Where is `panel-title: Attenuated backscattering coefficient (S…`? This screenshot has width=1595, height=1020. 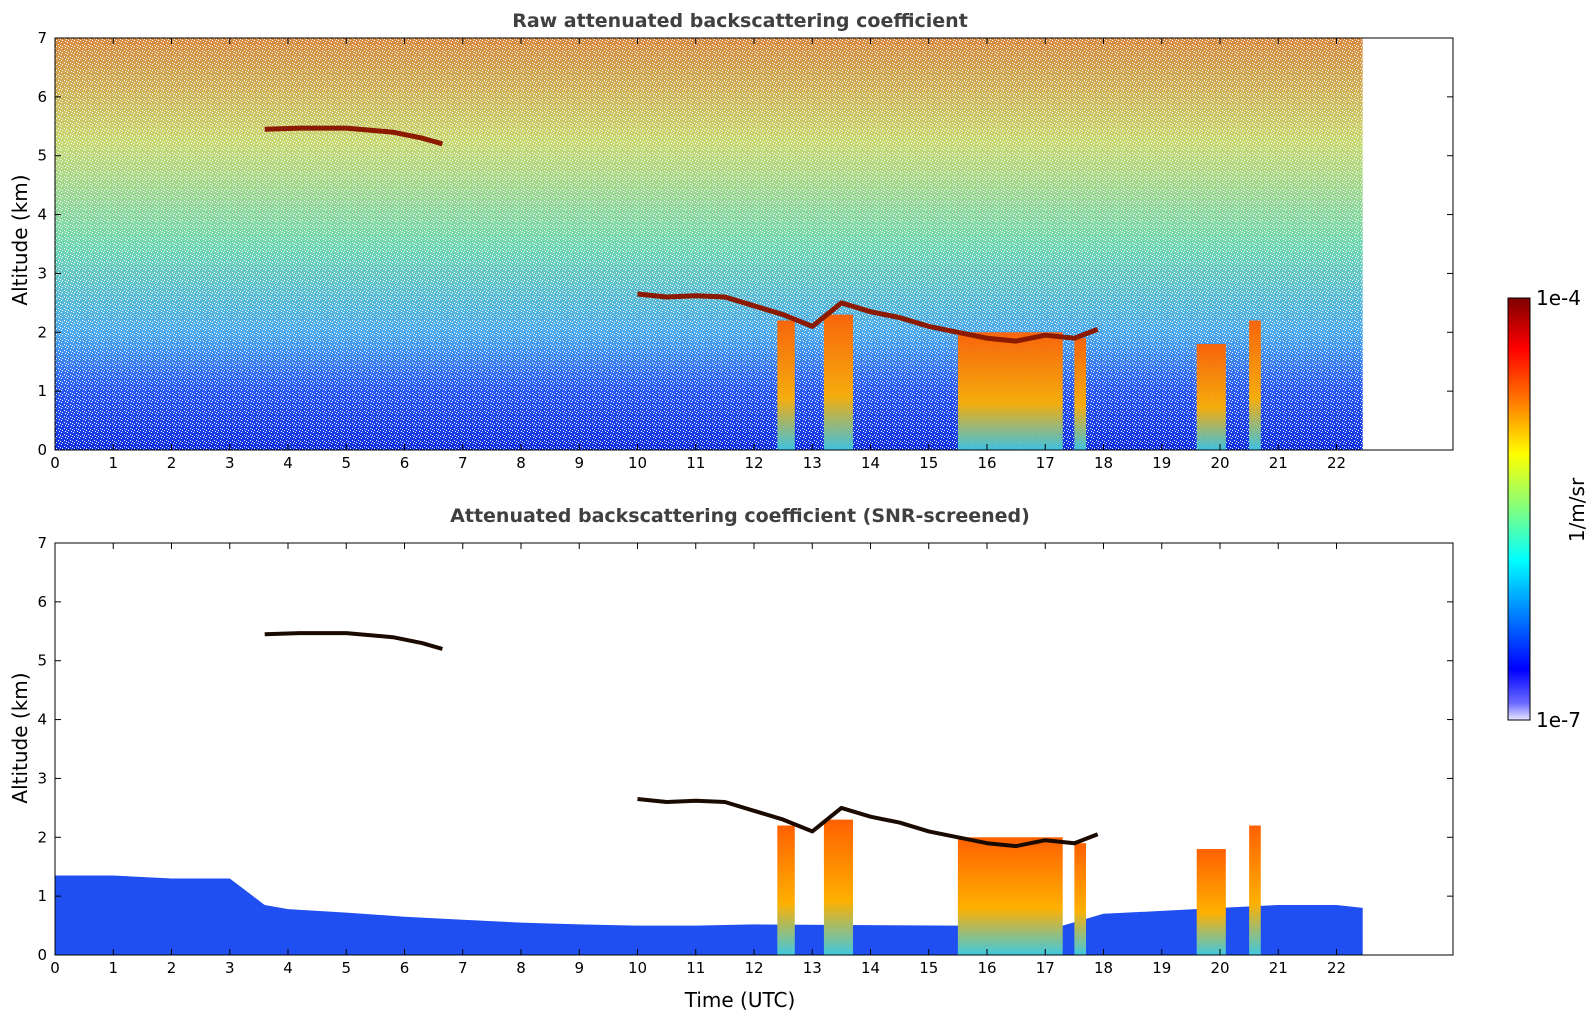 panel-title: Attenuated backscattering coefficient (S… is located at coordinates (740, 516).